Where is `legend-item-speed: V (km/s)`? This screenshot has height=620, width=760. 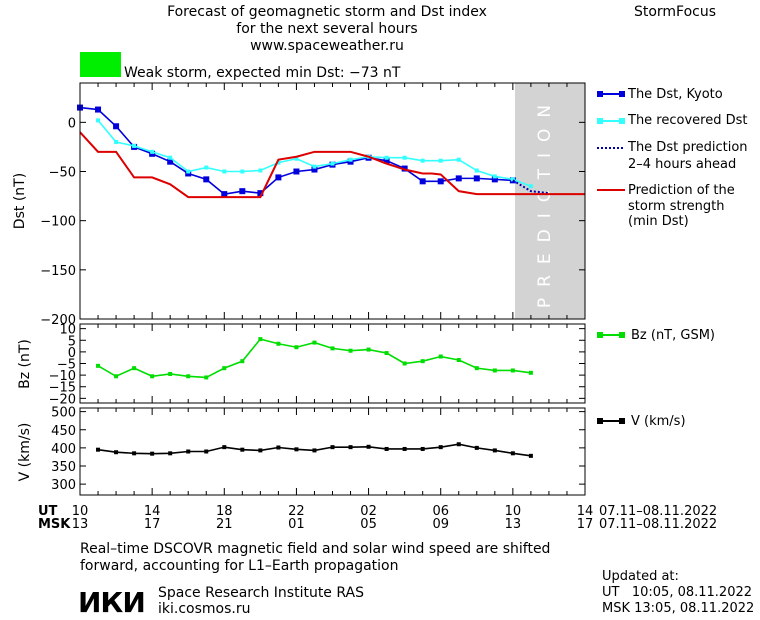
legend-item-speed: V (km/s) is located at coordinates (641, 421).